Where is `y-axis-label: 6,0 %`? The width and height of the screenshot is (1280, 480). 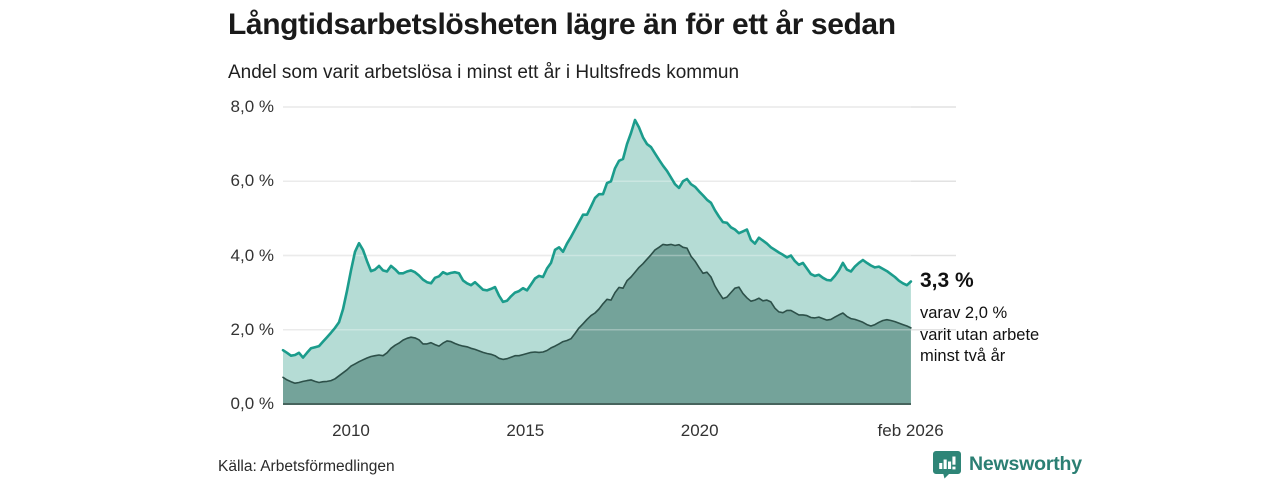 y-axis-label: 6,0 % is located at coordinates (252, 181).